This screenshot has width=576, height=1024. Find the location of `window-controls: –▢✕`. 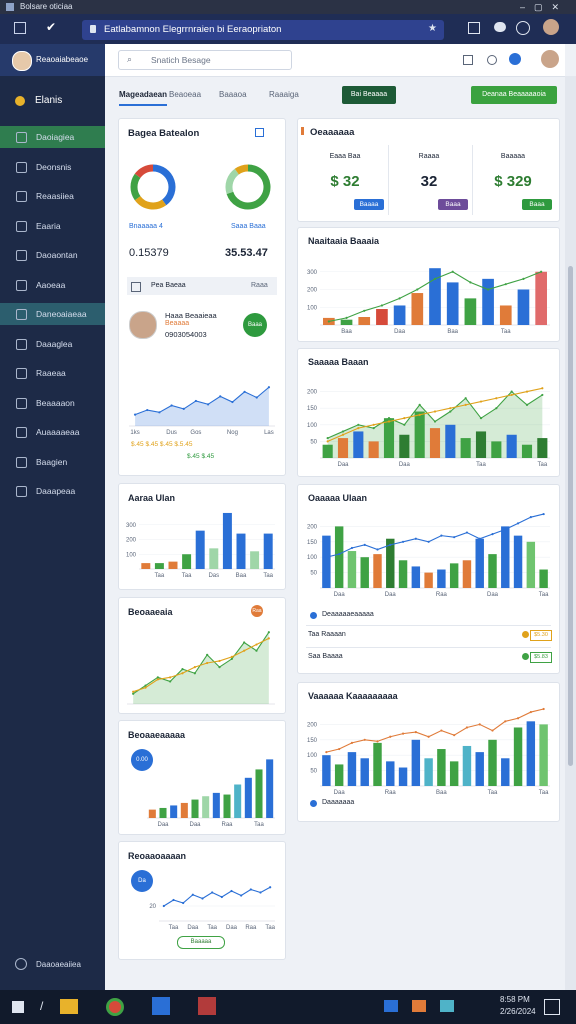

window-controls: –▢✕ is located at coordinates (544, 7).